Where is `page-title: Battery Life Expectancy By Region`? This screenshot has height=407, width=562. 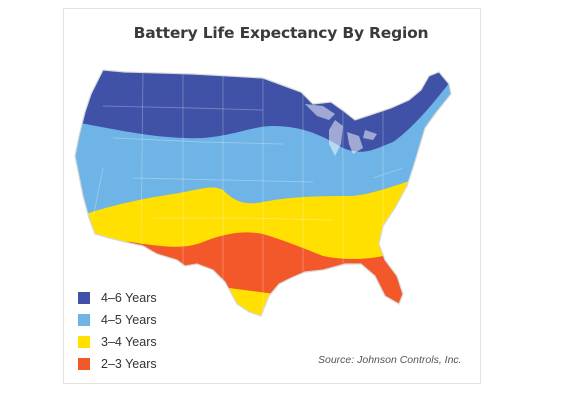
page-title: Battery Life Expectancy By Region is located at coordinates (281, 33).